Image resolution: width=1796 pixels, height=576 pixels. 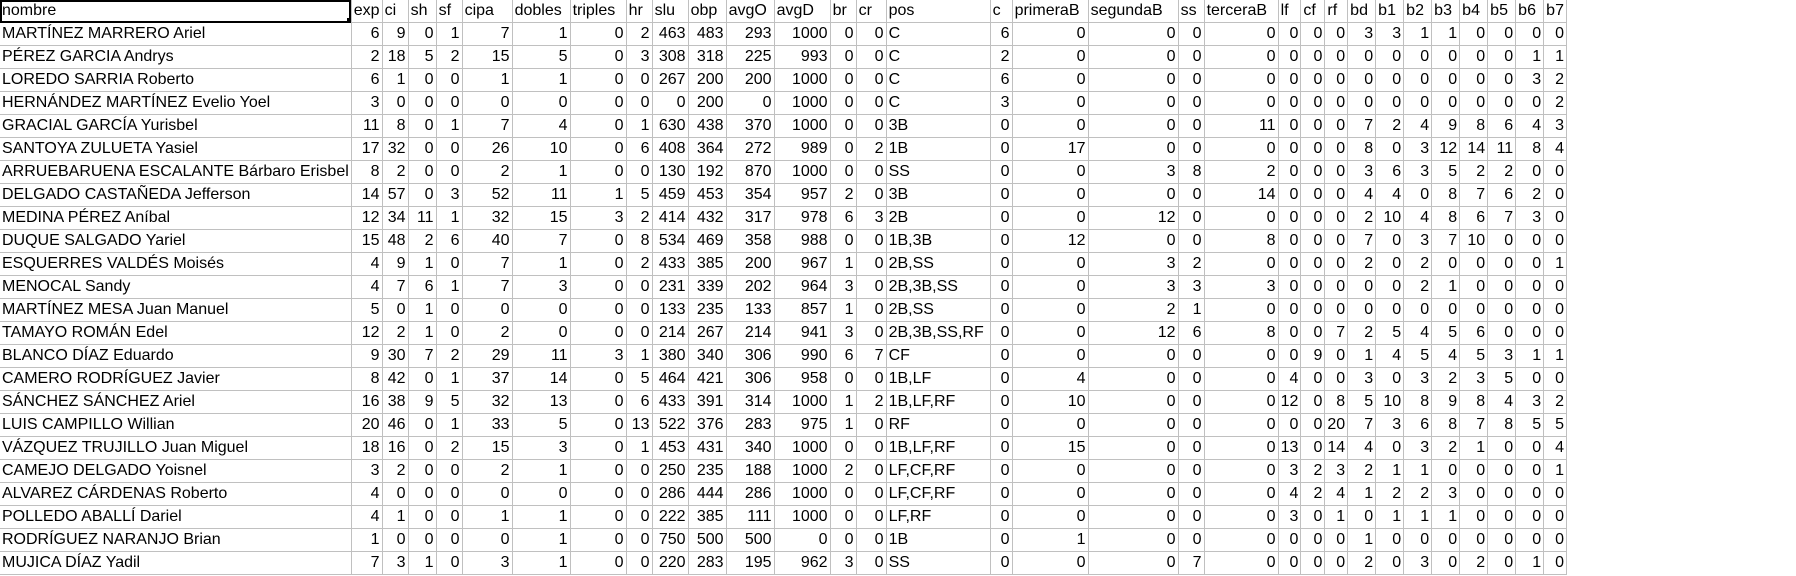 What do you see at coordinates (802, 218) in the screenshot?
I see `stat-cell: 978` at bounding box center [802, 218].